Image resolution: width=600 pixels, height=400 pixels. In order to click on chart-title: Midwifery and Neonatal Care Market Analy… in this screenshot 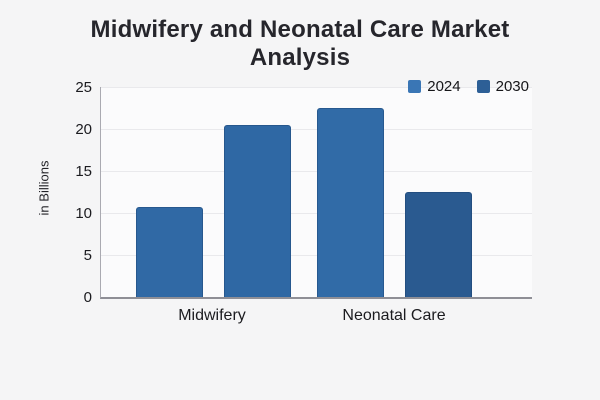, I will do `click(300, 44)`.